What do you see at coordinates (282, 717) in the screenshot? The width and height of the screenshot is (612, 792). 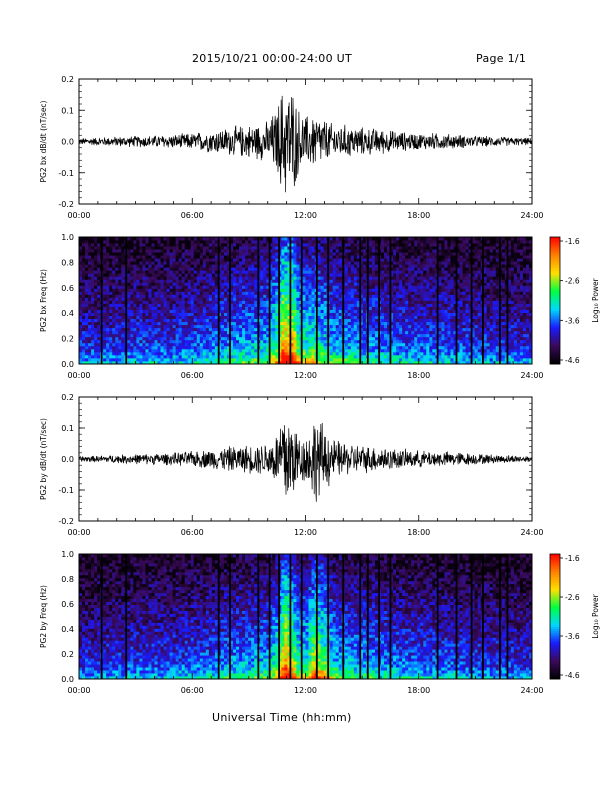 I see `x-axis-title: Universal Time (hh:mm)` at bounding box center [282, 717].